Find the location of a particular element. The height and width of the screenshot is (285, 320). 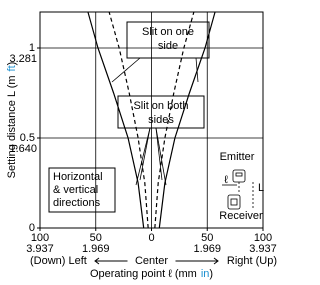

x-title-part: in is located at coordinates (205, 274).